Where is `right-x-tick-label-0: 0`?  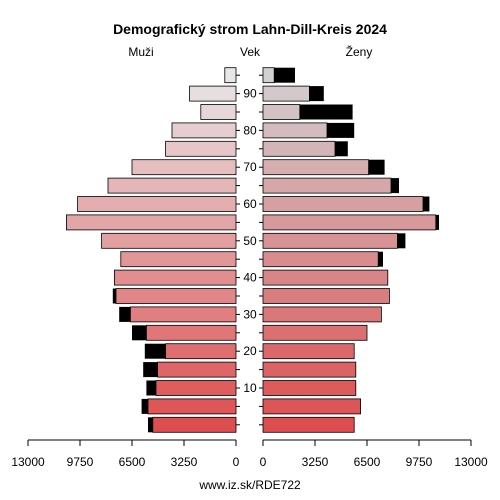 right-x-tick-label-0: 0 is located at coordinates (263, 462).